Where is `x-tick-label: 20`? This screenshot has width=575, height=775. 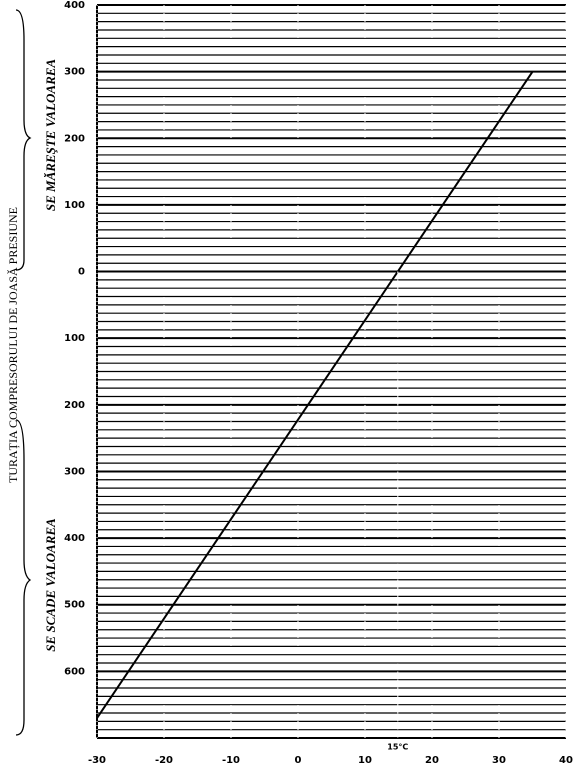
x-tick-label: 20 is located at coordinates (432, 760).